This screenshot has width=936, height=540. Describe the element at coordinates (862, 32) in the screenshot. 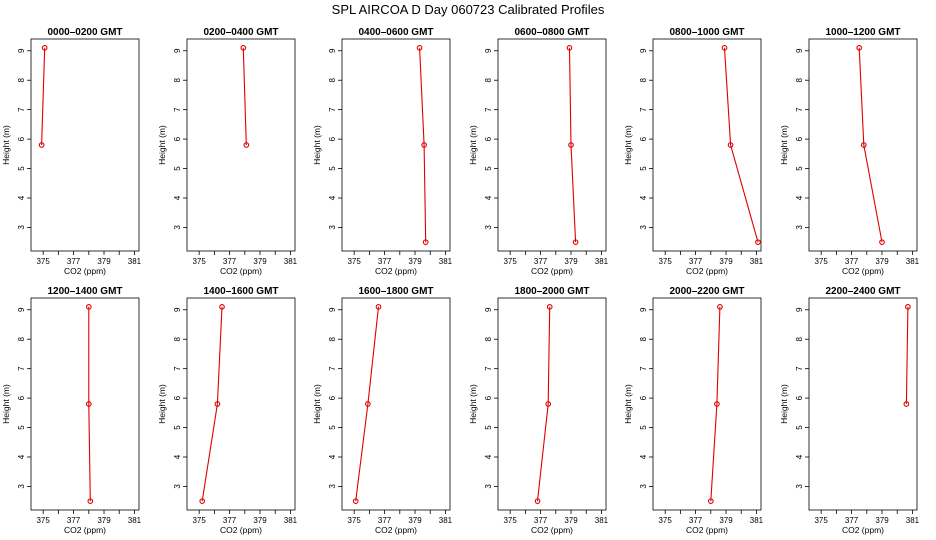

I see `panel-title: 1000–1200 GMT` at that location.